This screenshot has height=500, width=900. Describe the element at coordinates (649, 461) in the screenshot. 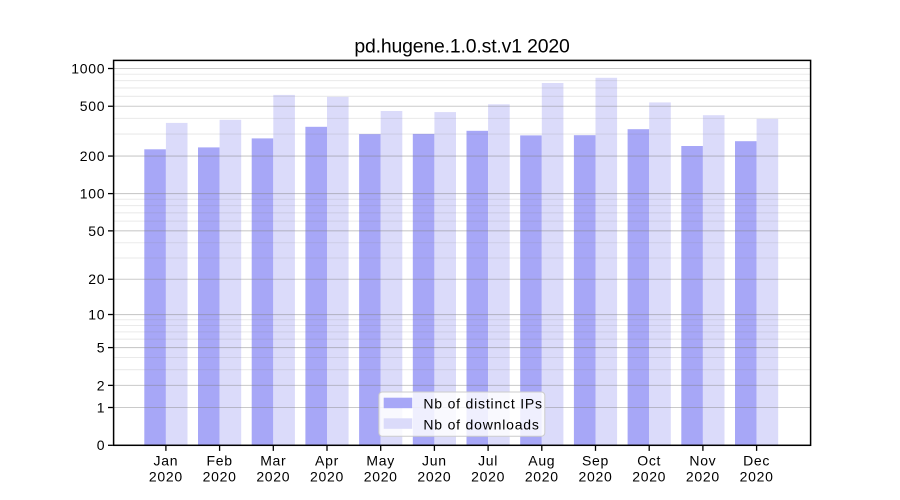

I see `svg-text: Oct` at that location.